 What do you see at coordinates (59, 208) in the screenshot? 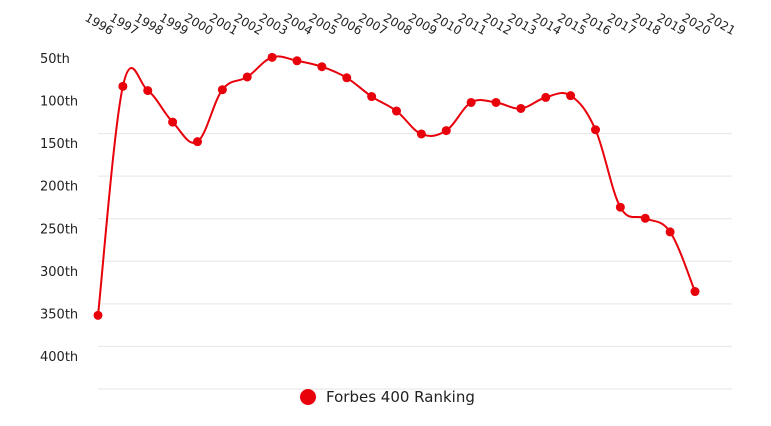
I see `y-axis-ticks: 50th 100th 150th 200th 250th 300th 350th 400th` at bounding box center [59, 208].